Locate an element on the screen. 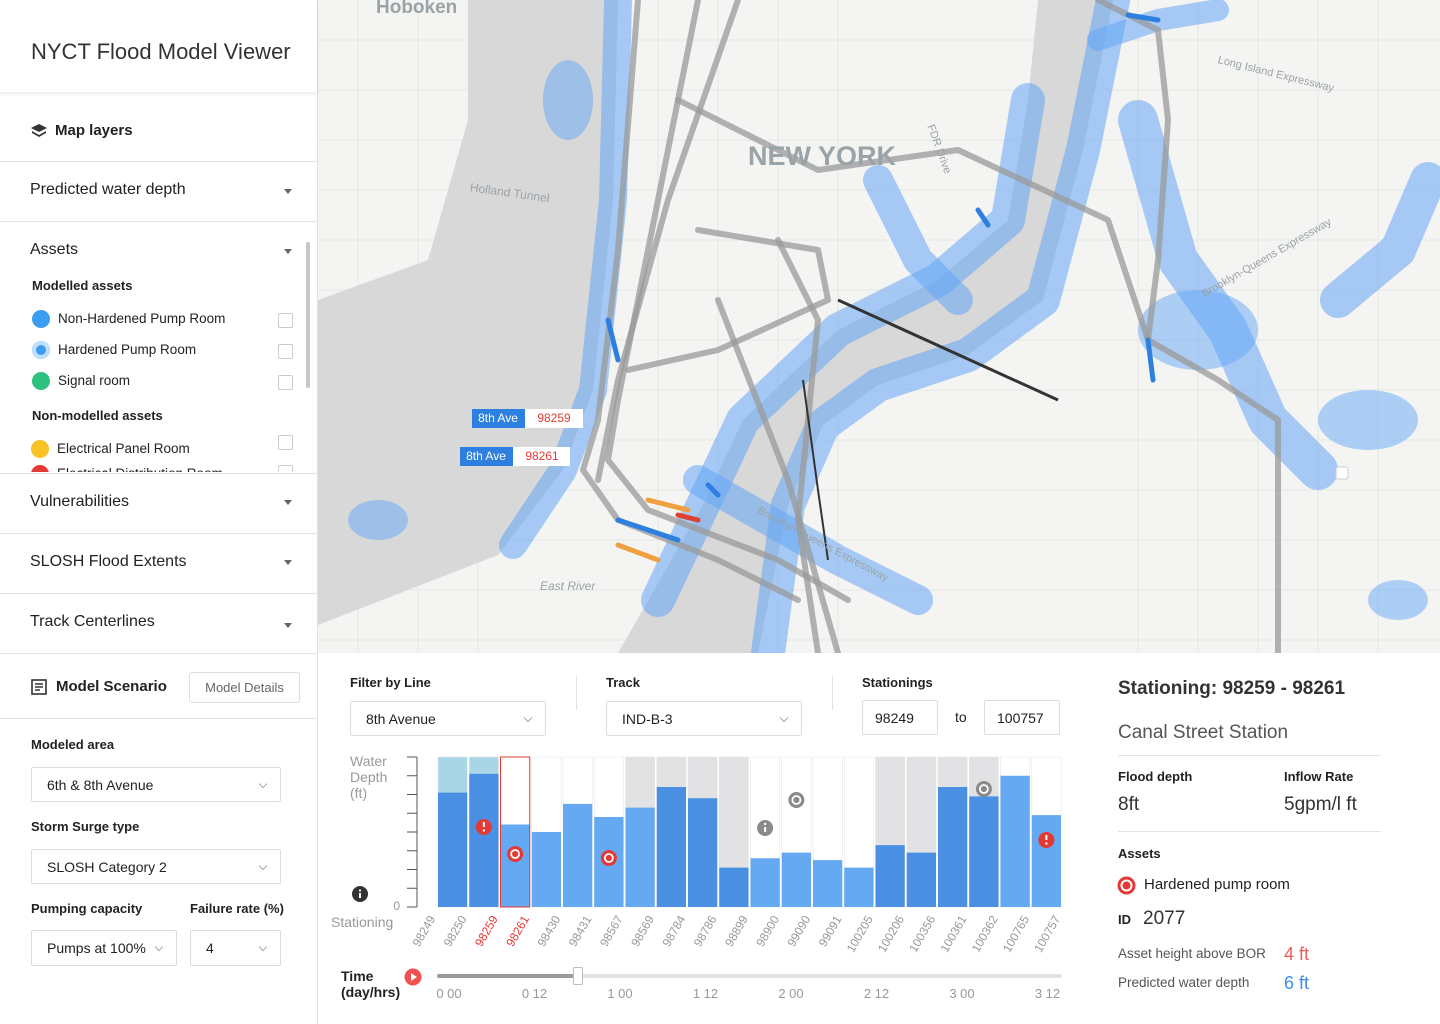  callout: 8th Ave 98261 is located at coordinates (515, 456).